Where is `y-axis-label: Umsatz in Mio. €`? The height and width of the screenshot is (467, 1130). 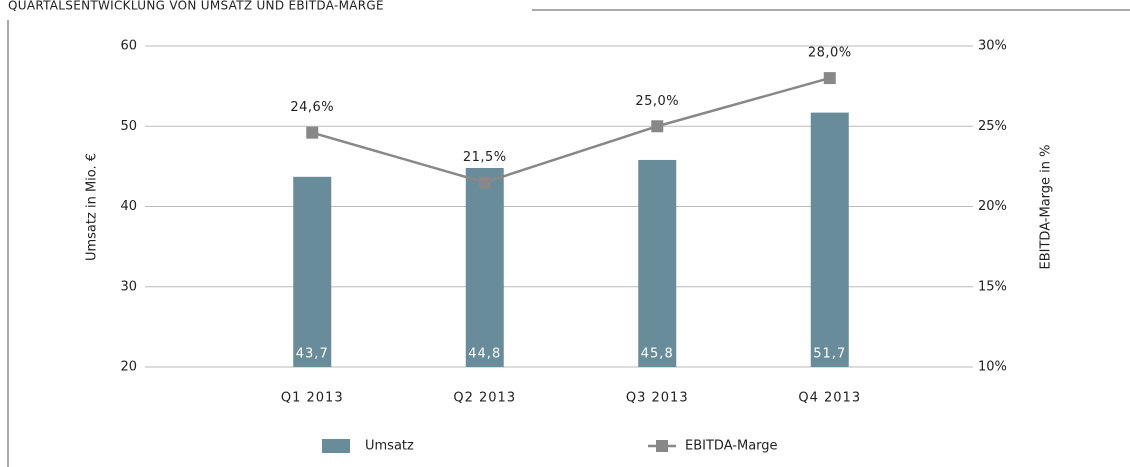 y-axis-label: Umsatz in Mio. € is located at coordinates (92, 207).